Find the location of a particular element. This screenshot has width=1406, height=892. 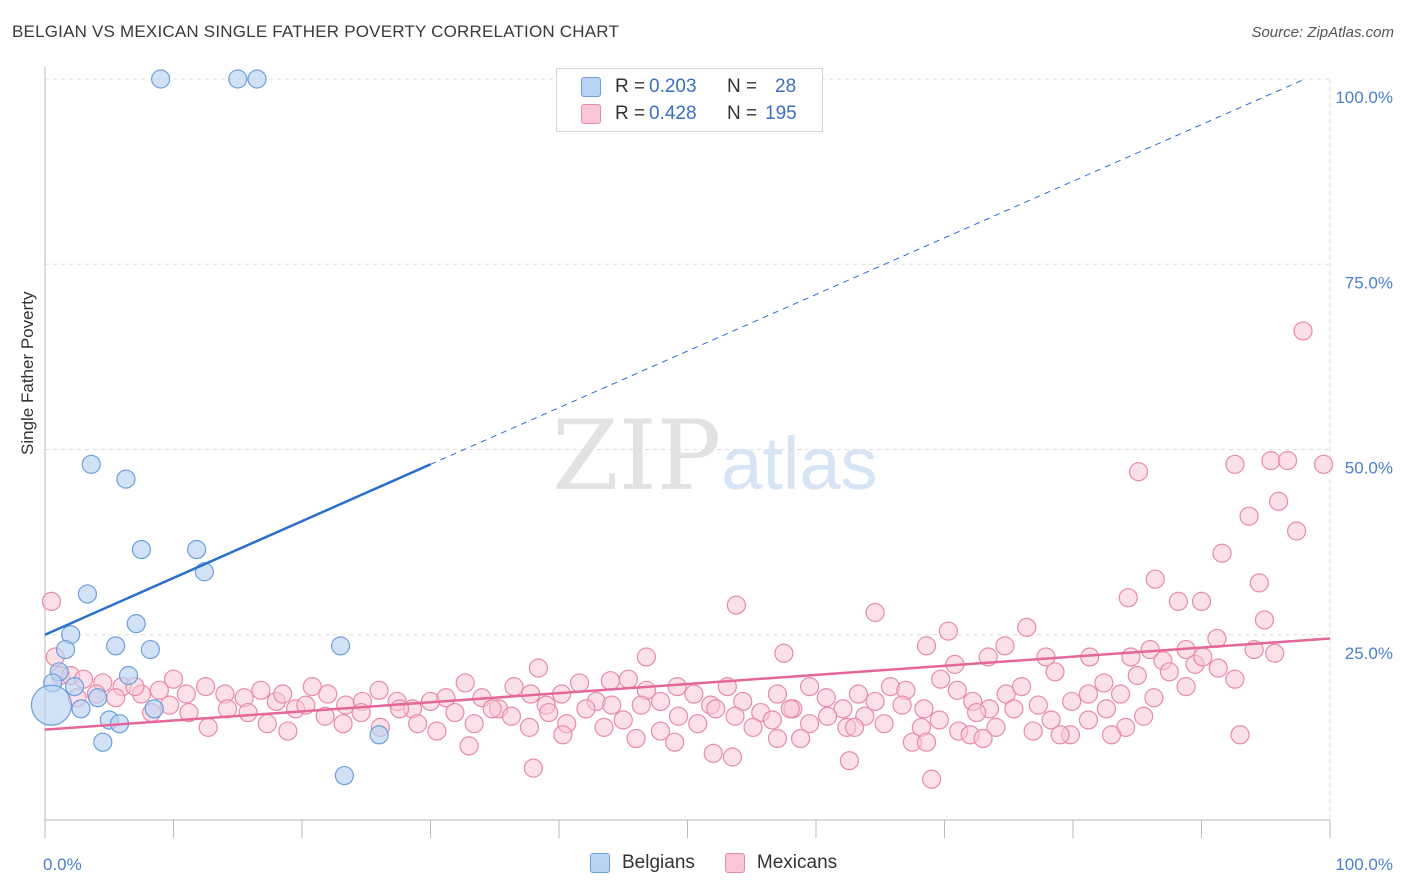

legend-swatch-mexicans is located at coordinates (591, 114).